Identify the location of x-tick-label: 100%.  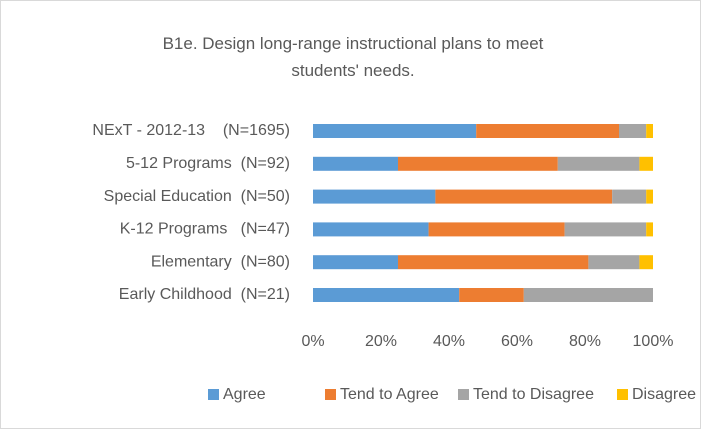
(653, 341).